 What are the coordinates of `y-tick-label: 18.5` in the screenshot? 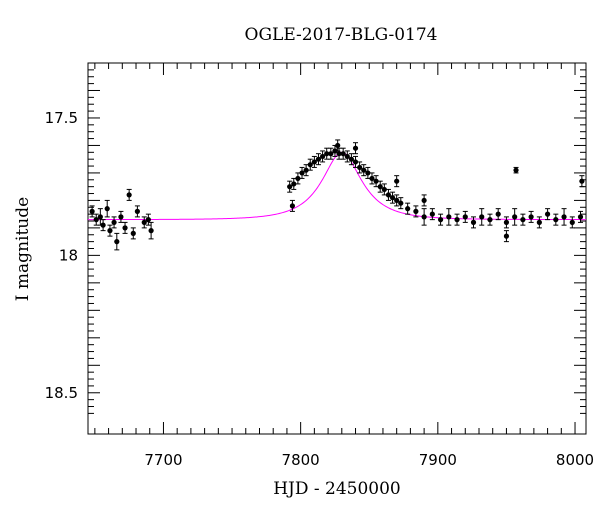 It's located at (61, 393).